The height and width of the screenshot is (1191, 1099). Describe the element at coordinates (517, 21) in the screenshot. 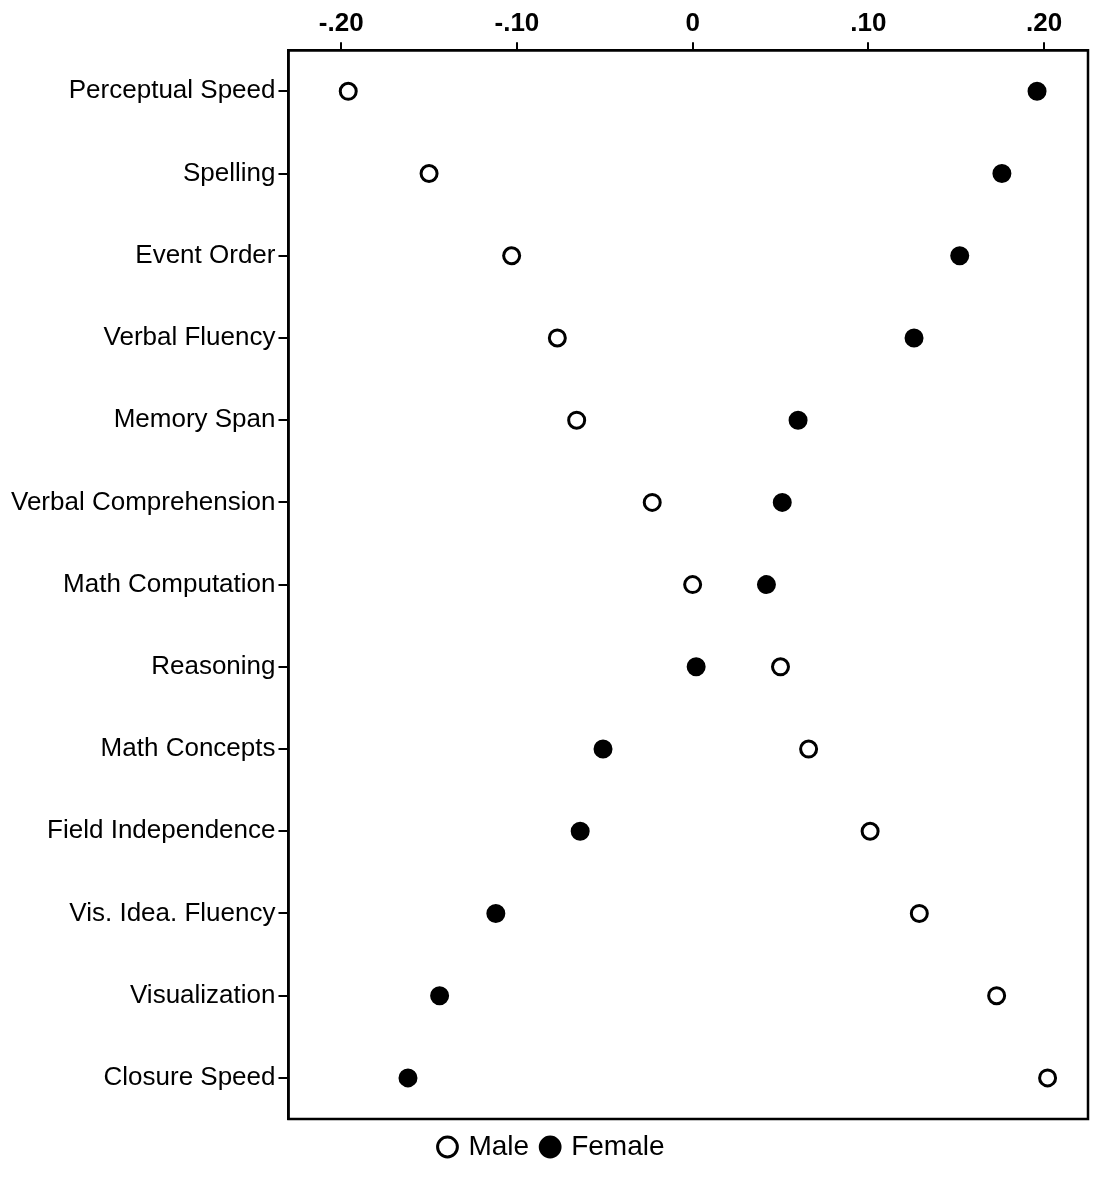

I see `x-tick-label: -.10` at that location.